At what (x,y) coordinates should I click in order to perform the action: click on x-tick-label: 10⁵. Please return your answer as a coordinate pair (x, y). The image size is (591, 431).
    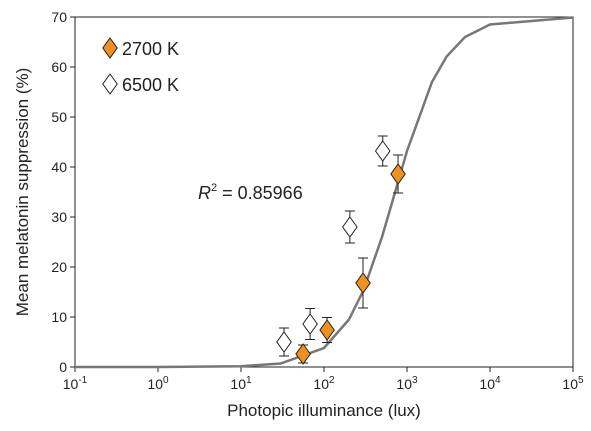
    Looking at the image, I should click on (573, 383).